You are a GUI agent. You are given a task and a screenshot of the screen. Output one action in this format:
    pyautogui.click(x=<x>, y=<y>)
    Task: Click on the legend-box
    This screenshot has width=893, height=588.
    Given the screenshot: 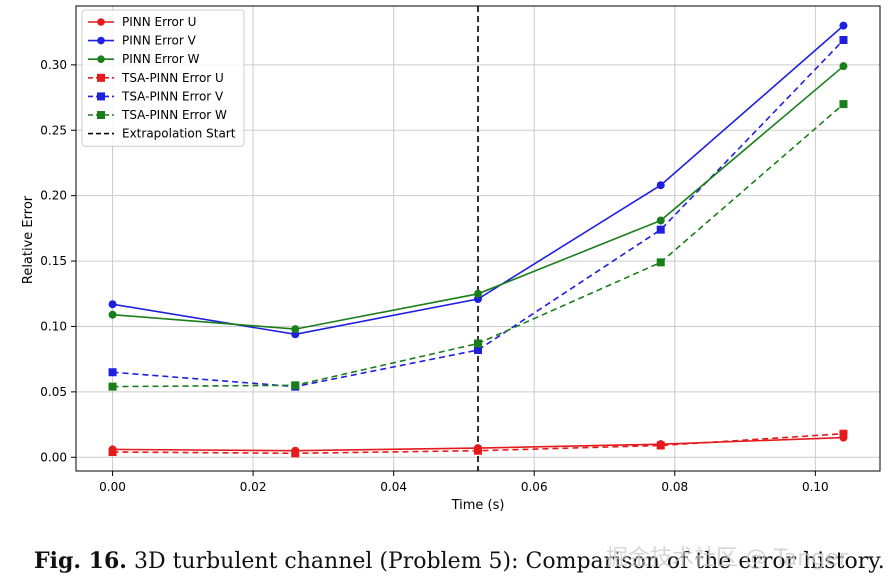 What is the action you would take?
    pyautogui.click(x=163, y=78)
    